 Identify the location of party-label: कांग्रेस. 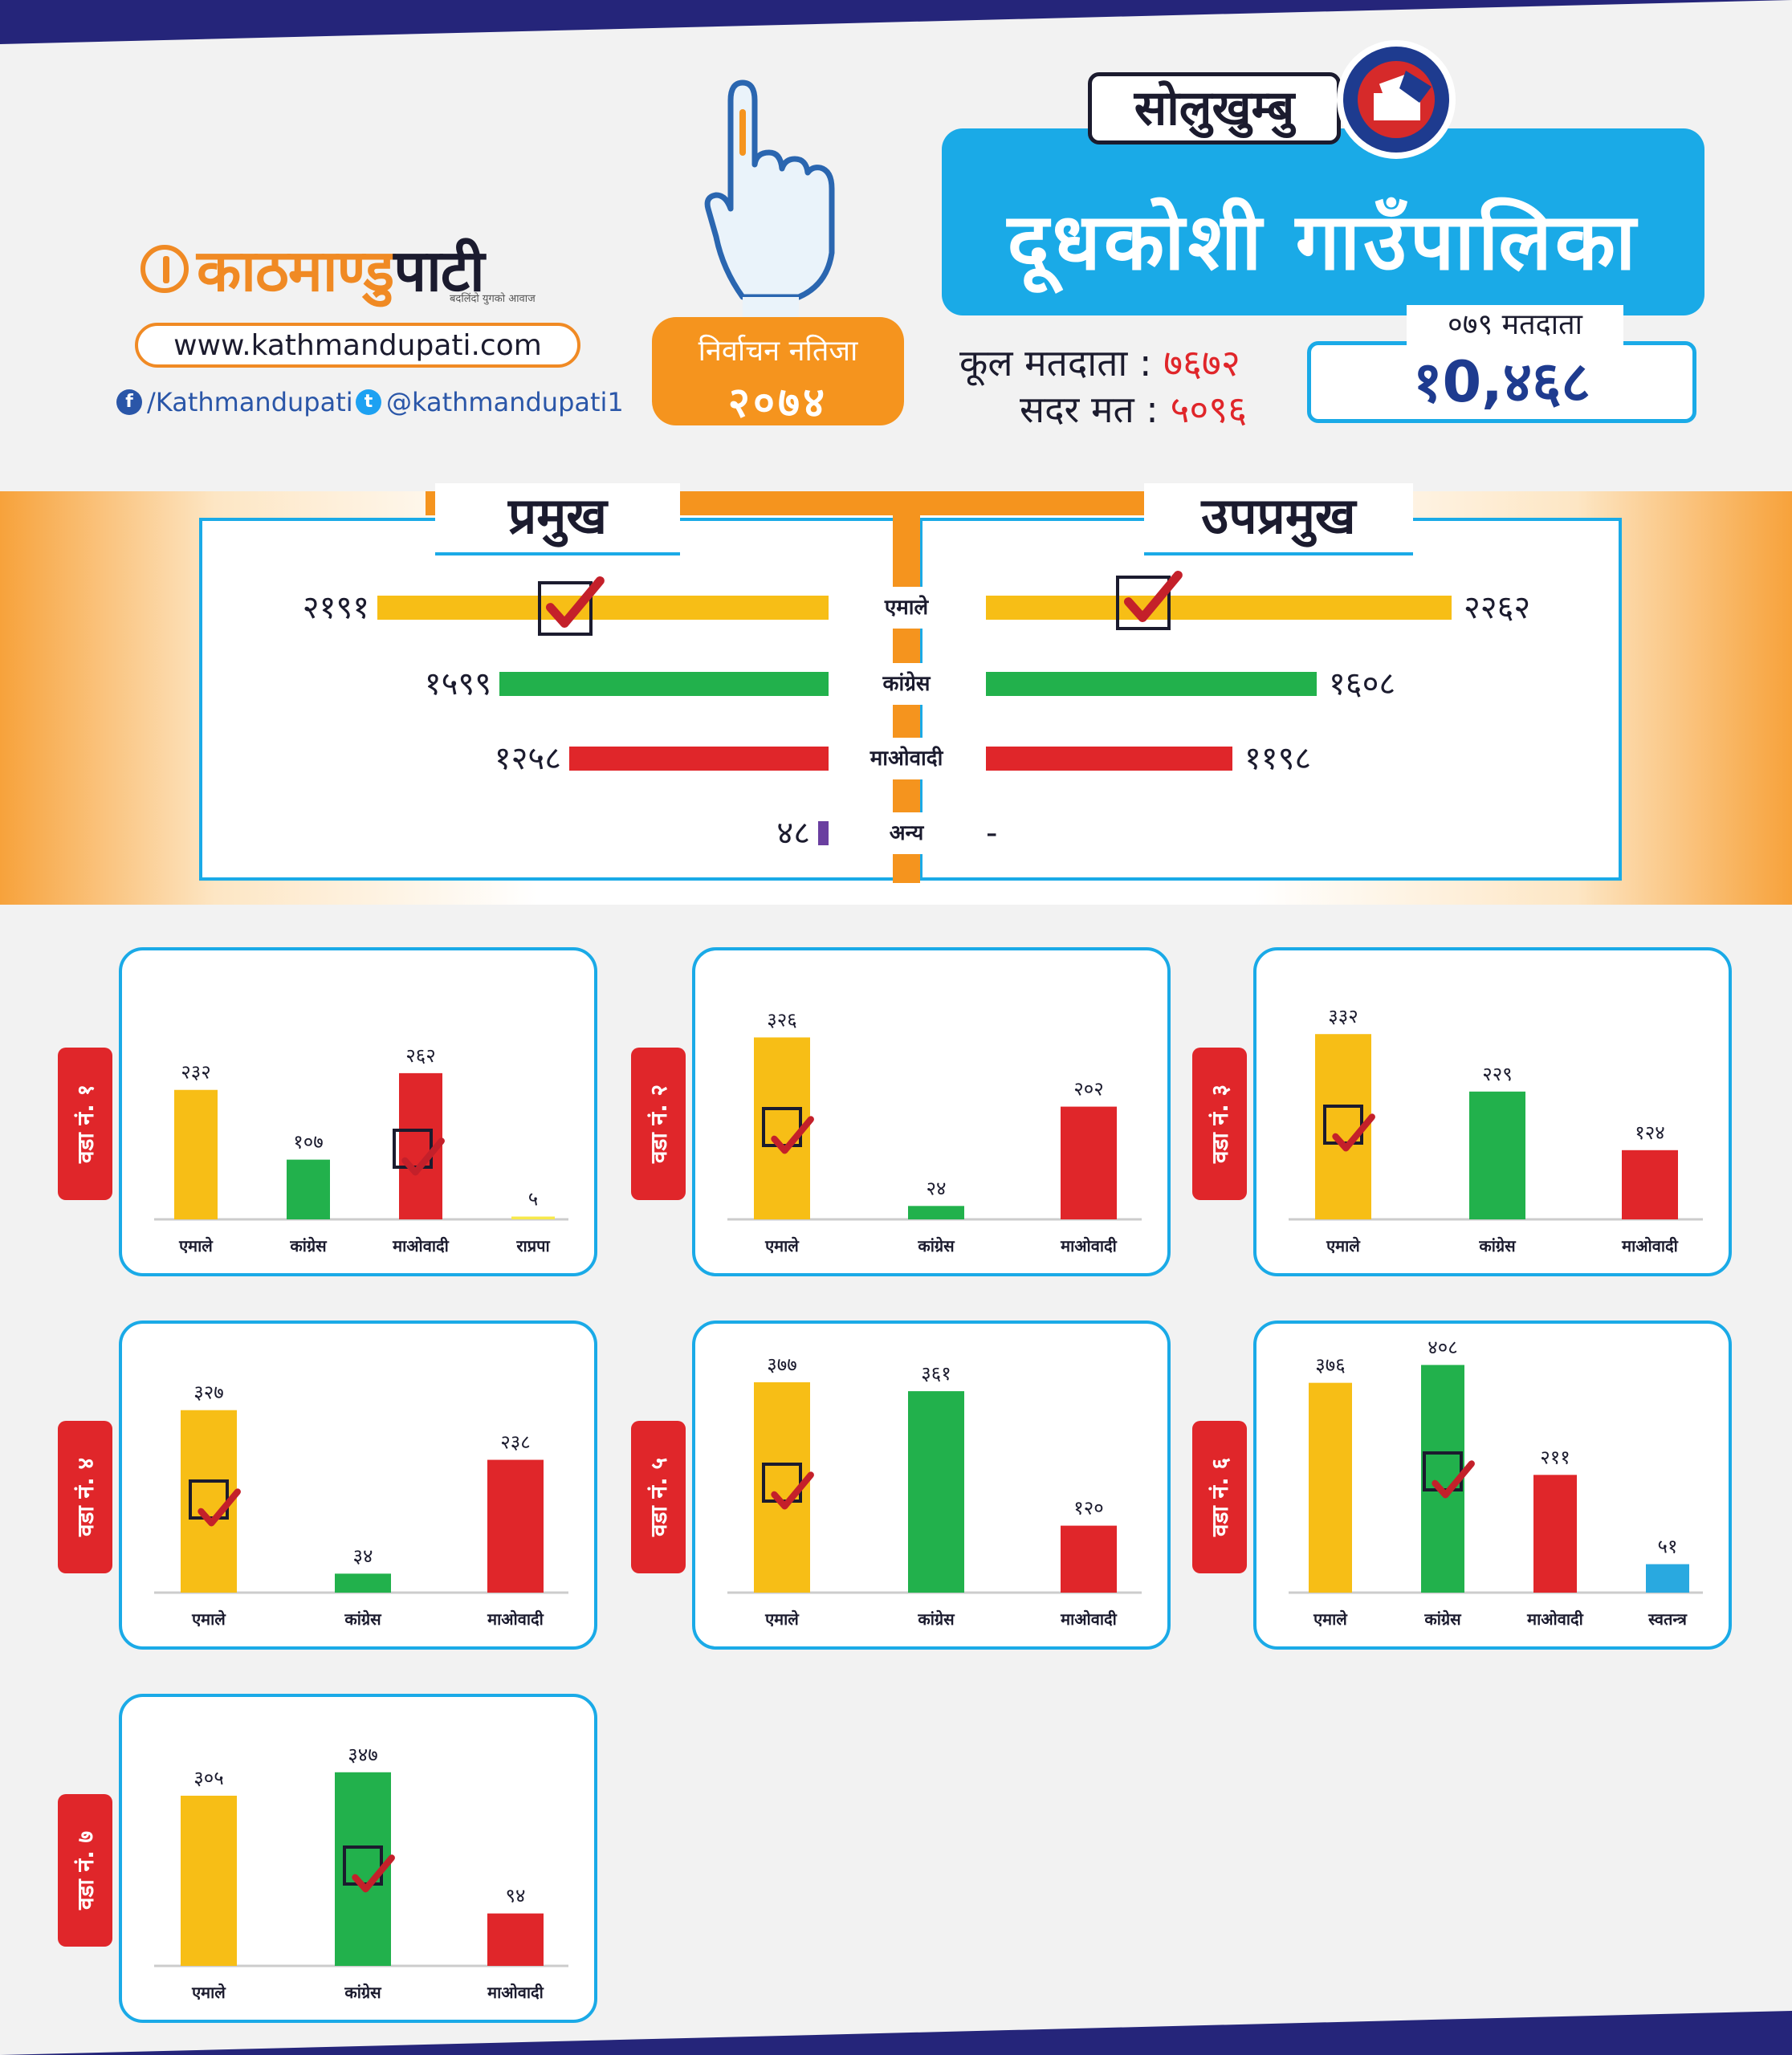
(906, 684).